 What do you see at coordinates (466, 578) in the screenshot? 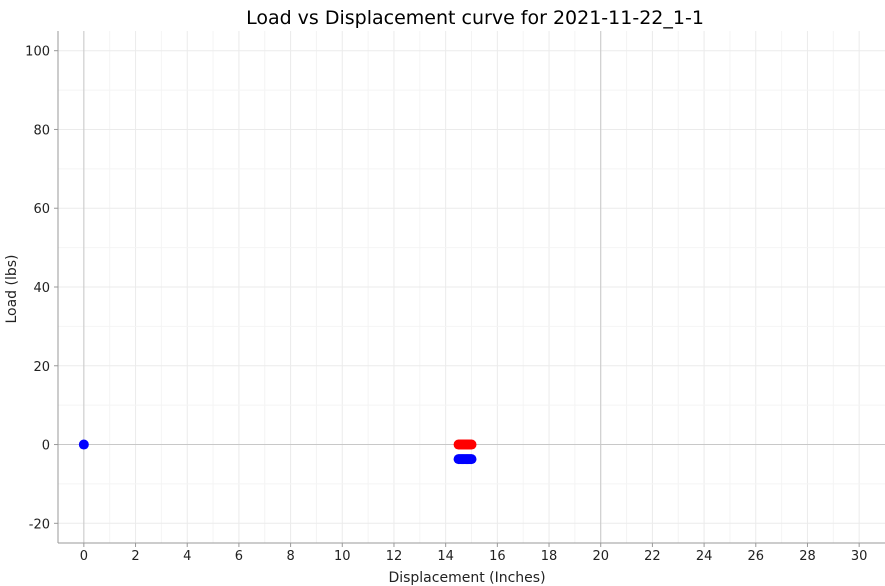
I see `x-axis-label: Displacement (Inches)` at bounding box center [466, 578].